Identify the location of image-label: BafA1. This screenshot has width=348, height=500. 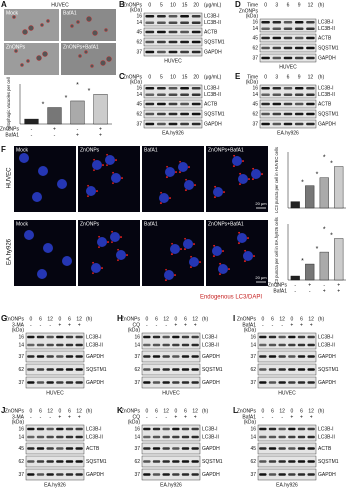
(70, 13).